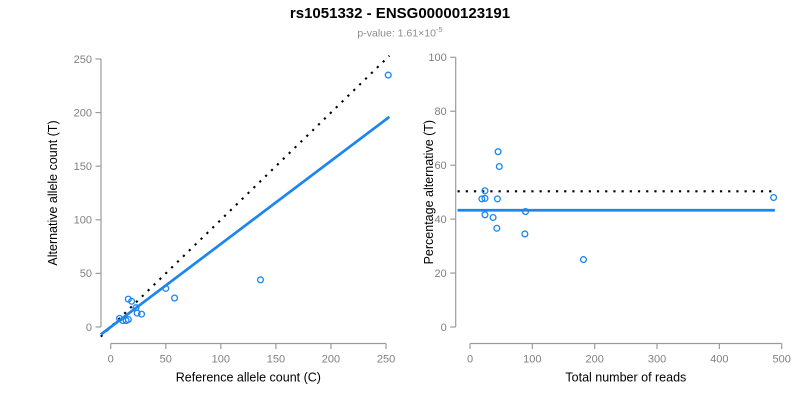  Describe the element at coordinates (166, 360) in the screenshot. I see `x-tick-label: 50` at that location.